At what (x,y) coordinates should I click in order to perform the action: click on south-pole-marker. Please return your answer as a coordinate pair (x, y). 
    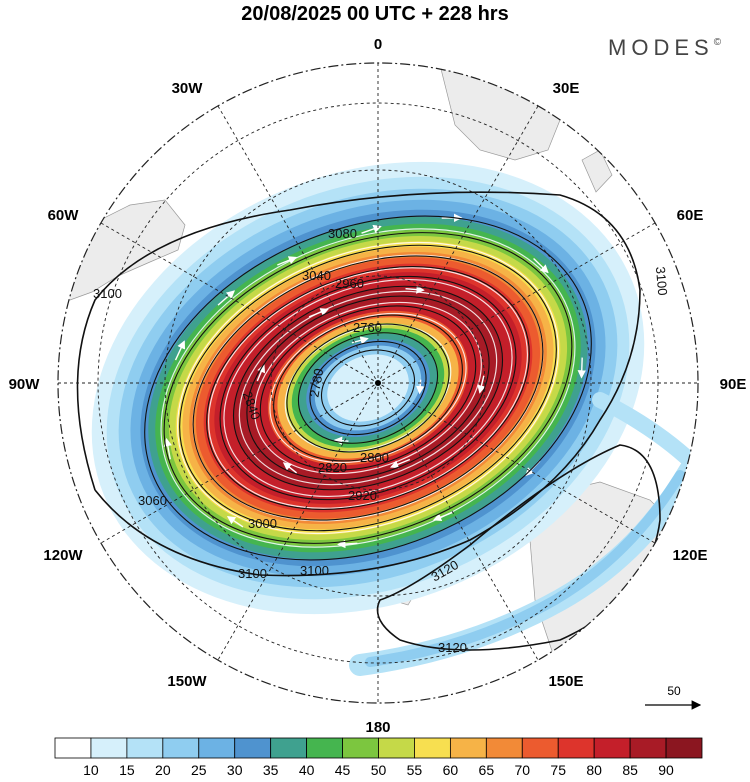
    Looking at the image, I should click on (378, 383).